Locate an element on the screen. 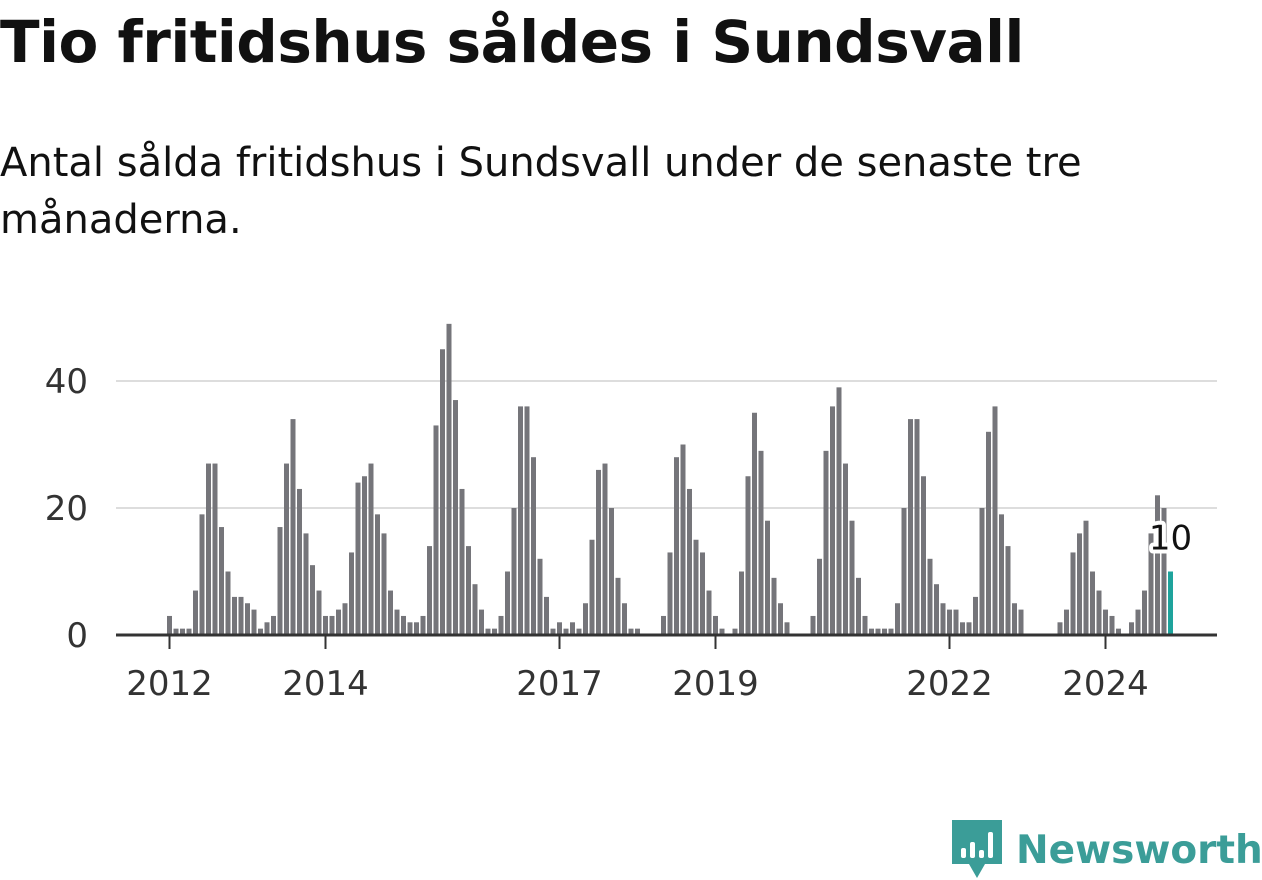 Image resolution: width=1262 pixels, height=880 pixels. y-tick-label-20: 20 is located at coordinates (66, 509).